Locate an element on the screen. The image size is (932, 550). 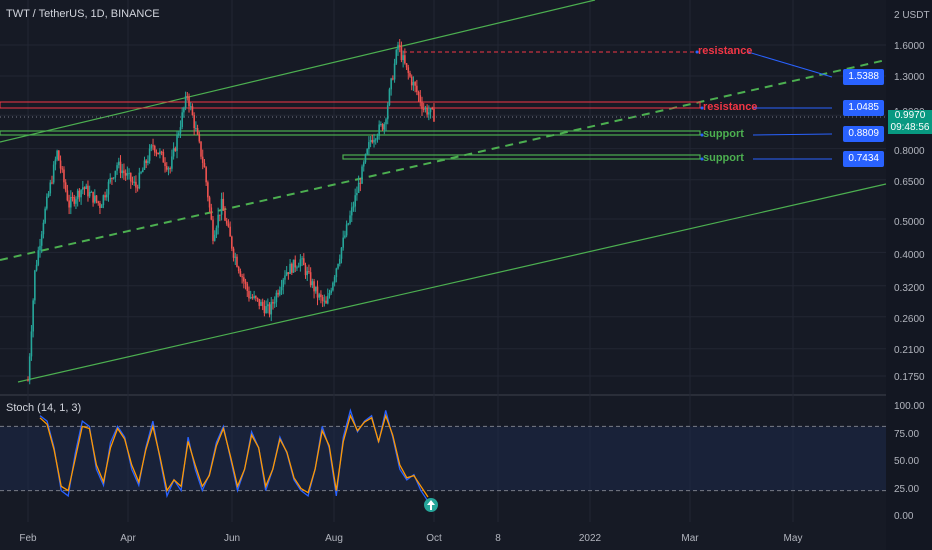
stoch-tick-label: 100.00 is located at coordinates (909, 406).